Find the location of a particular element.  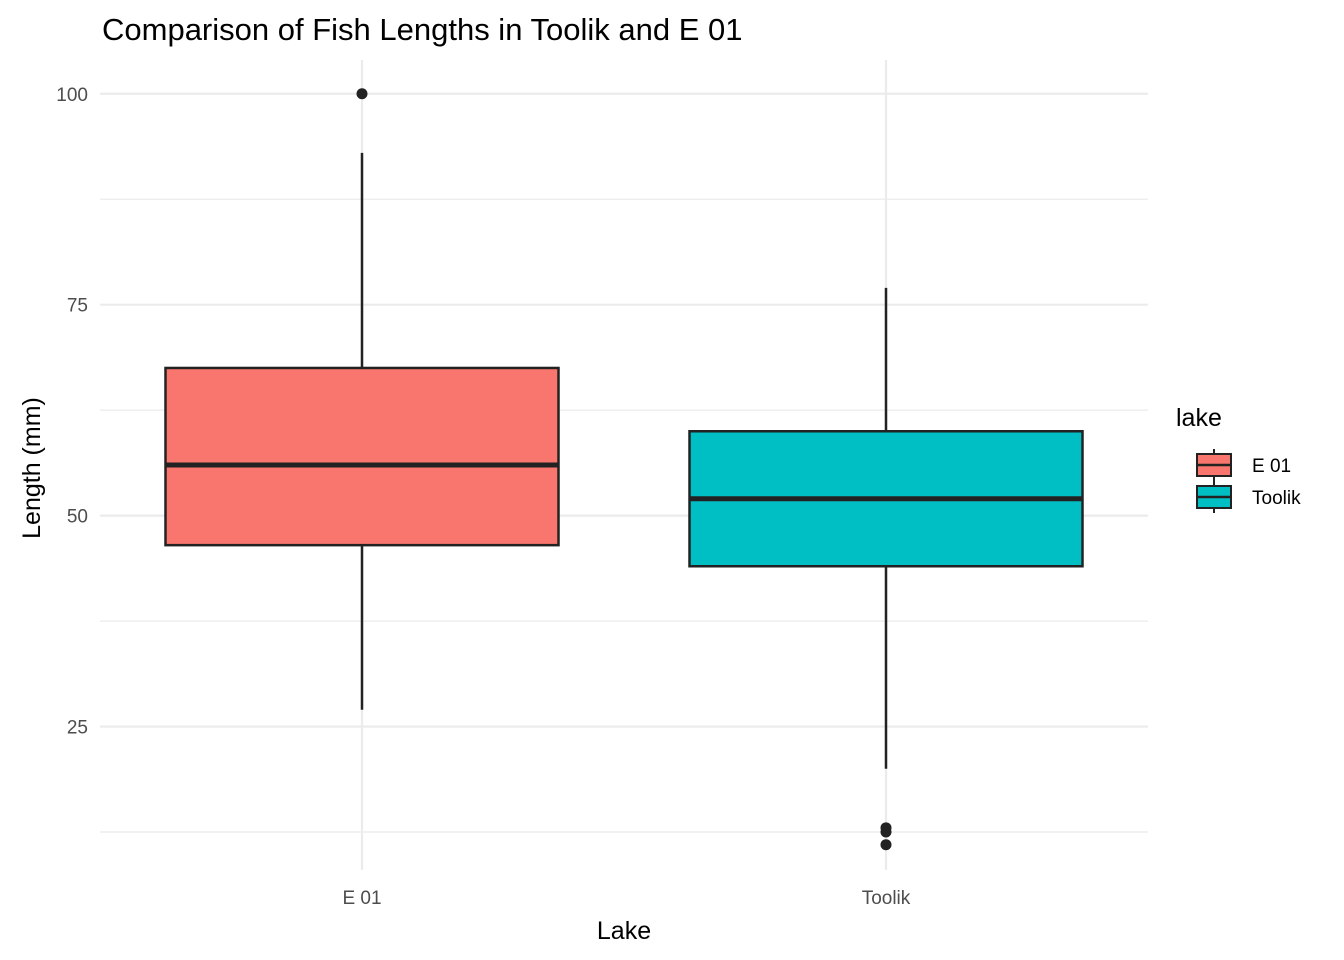

box is located at coordinates (362, 456).